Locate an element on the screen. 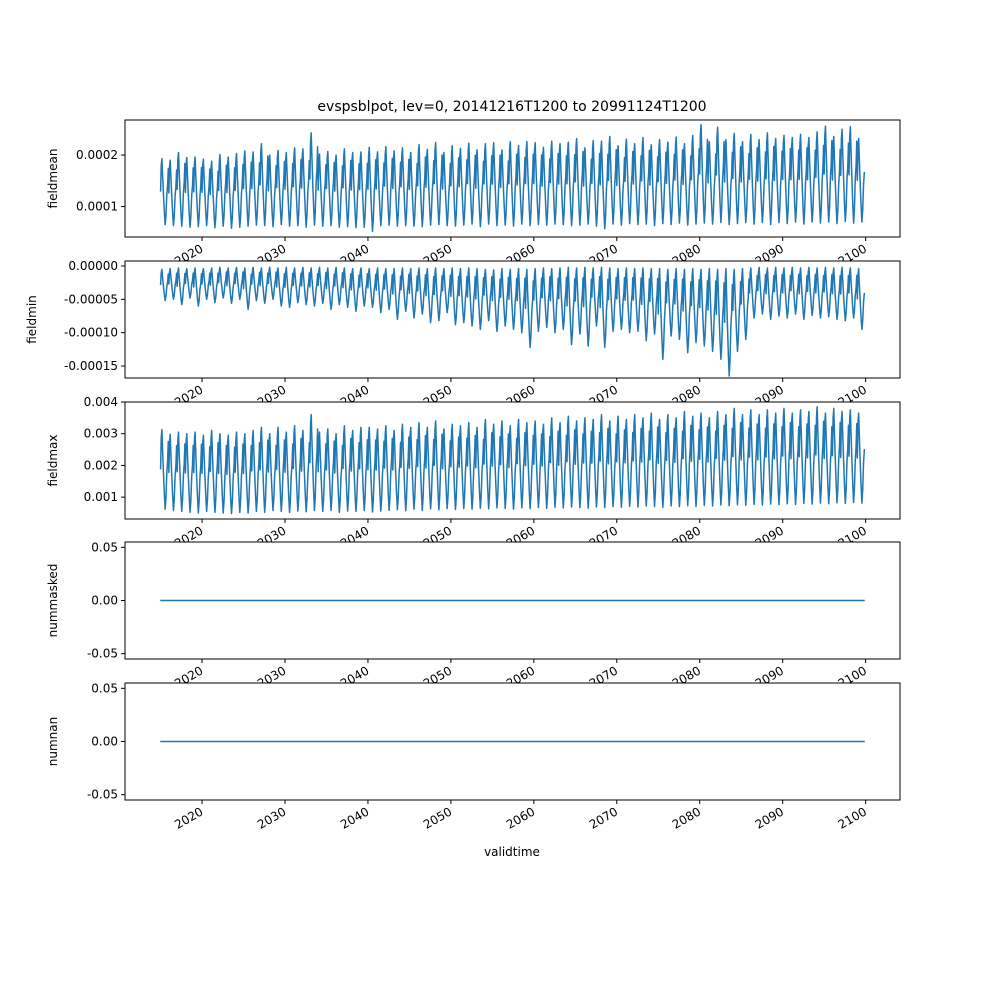 The width and height of the screenshot is (1000, 1000). series-line-fieldmax is located at coordinates (512, 460).